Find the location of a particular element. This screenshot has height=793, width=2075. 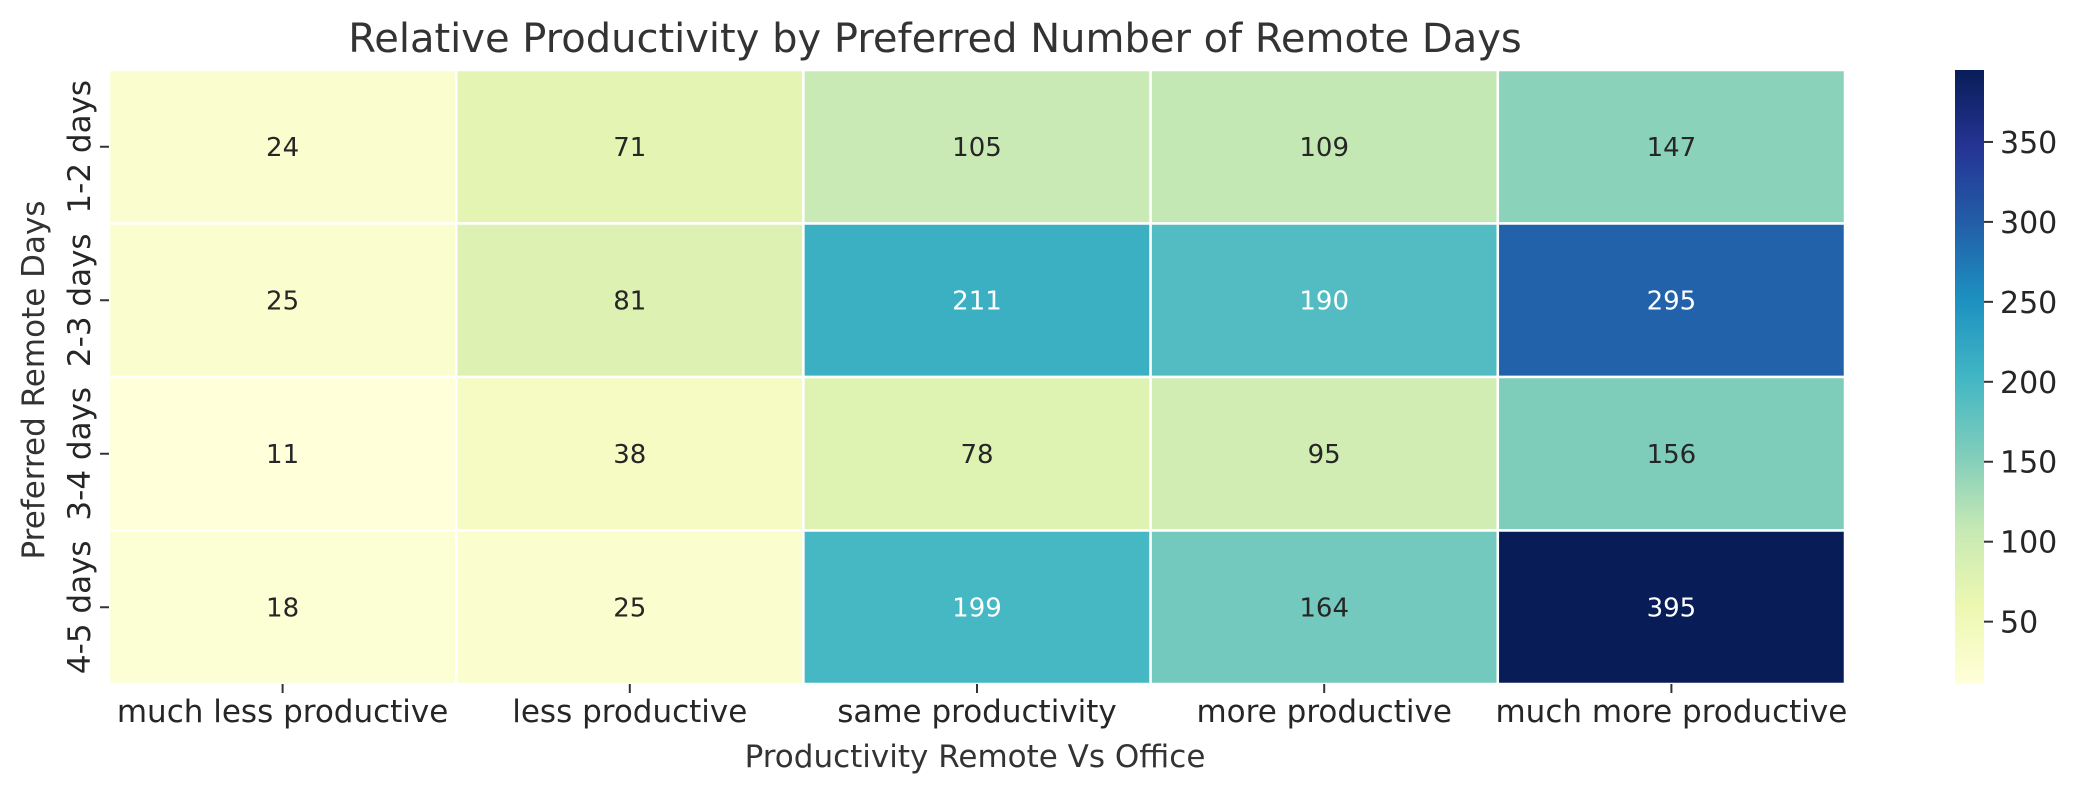

cell-value-label: 38 is located at coordinates (629, 455).